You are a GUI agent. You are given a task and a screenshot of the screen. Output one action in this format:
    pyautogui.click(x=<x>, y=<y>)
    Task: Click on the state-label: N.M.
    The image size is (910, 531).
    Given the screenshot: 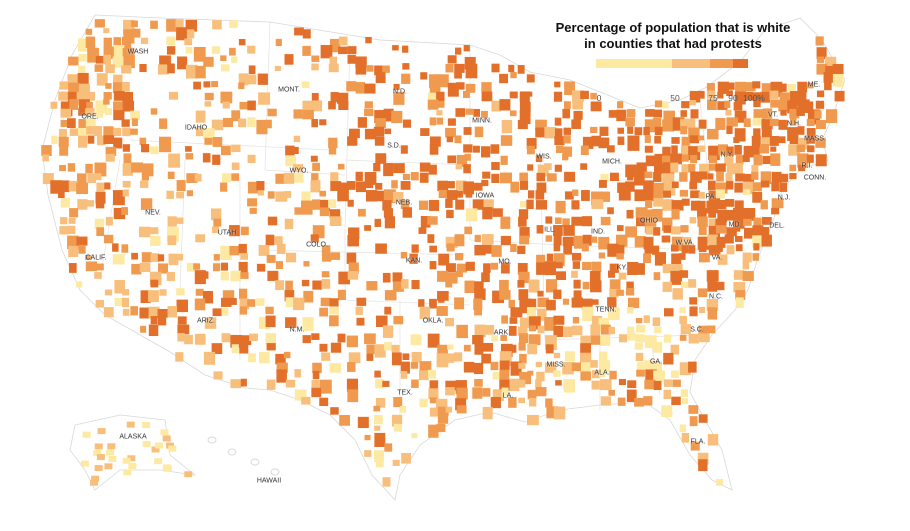 What is the action you would take?
    pyautogui.click(x=297, y=330)
    